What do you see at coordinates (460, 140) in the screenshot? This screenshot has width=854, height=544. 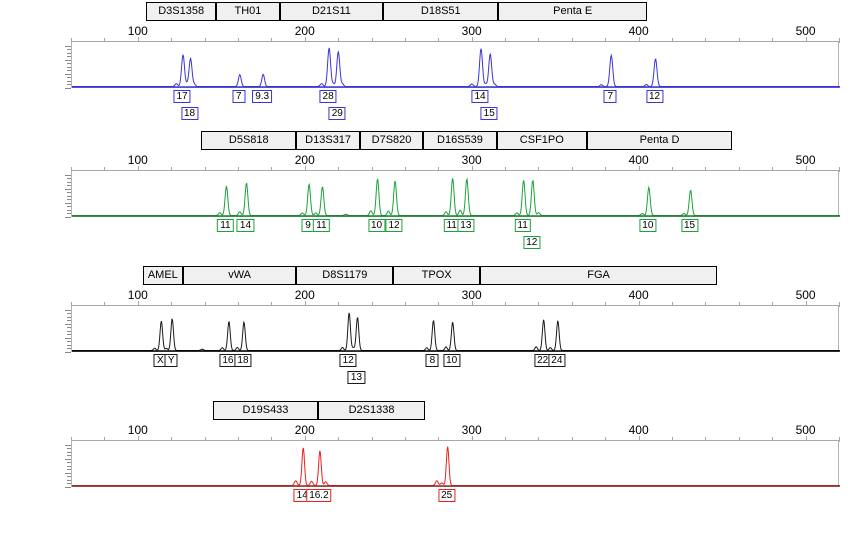 I see `marker-label-d16s539: D16S539` at bounding box center [460, 140].